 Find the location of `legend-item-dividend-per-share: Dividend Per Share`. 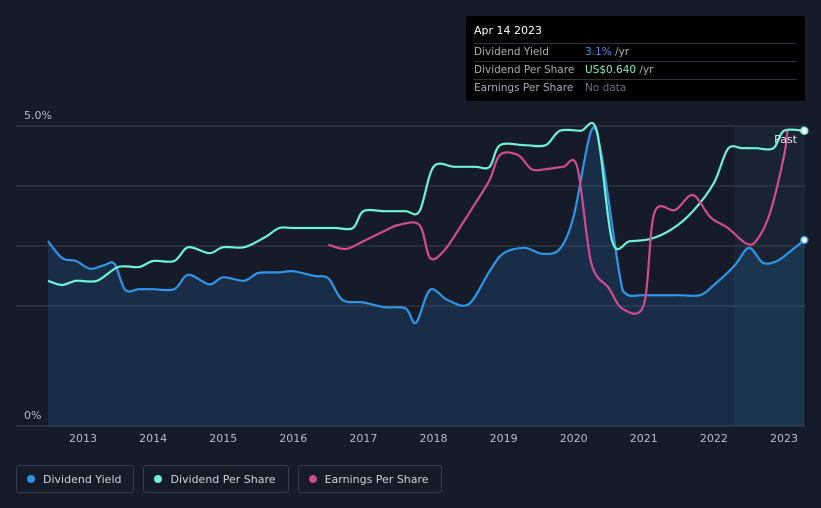

legend-item-dividend-per-share: Dividend Per Share is located at coordinates (216, 479).